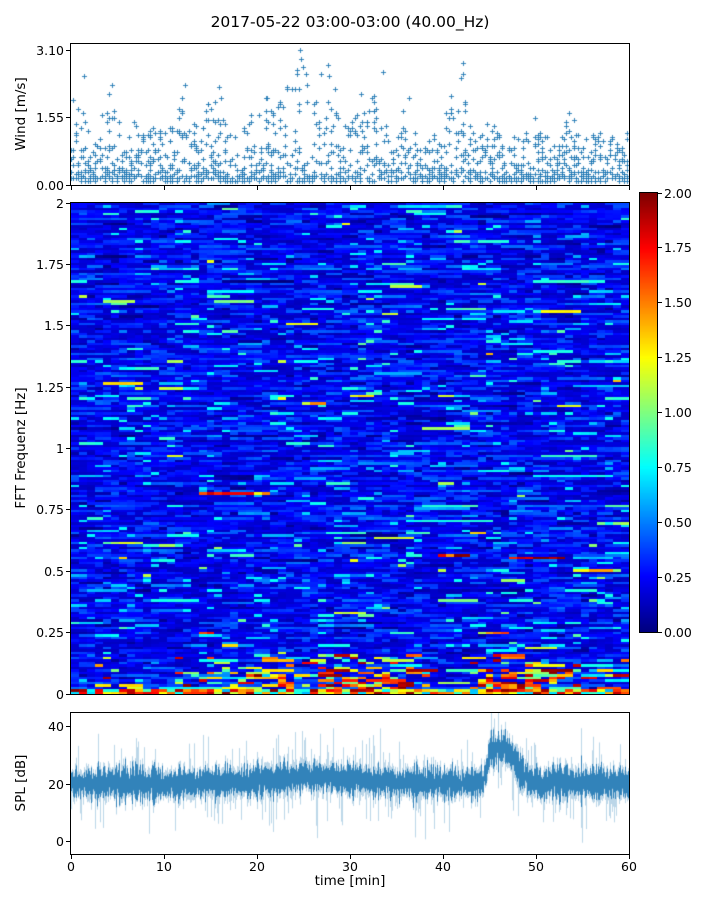 The image size is (720, 900). I want to click on y-tick-label: 1, so click(60, 448).